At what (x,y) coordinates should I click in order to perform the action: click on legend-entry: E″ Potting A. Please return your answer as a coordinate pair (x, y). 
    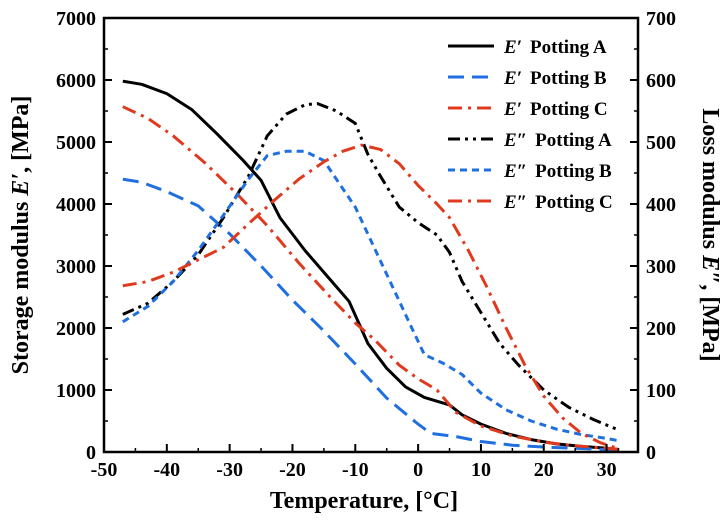
    Looking at the image, I should click on (557, 140).